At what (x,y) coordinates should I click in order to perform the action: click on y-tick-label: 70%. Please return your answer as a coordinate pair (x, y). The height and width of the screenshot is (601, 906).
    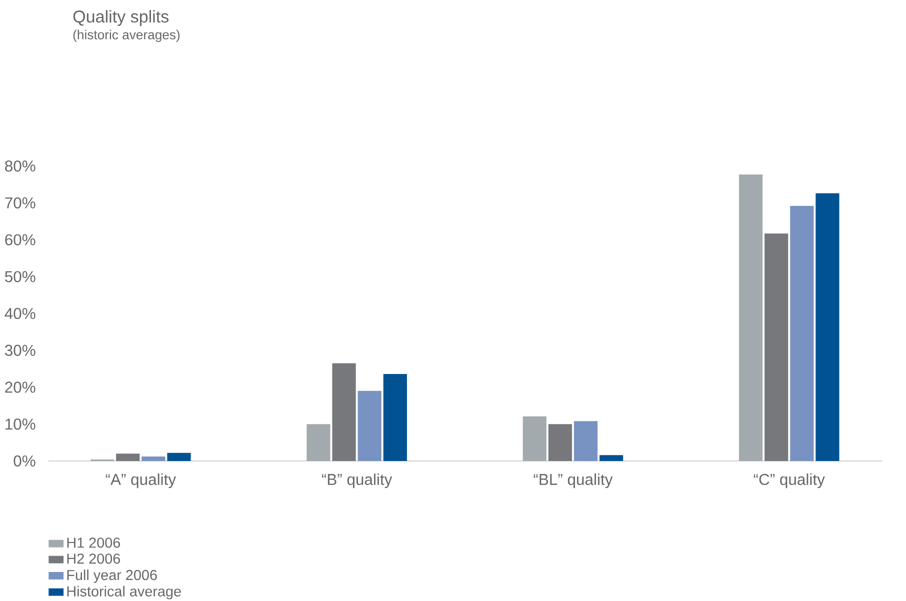
    Looking at the image, I should click on (20, 203).